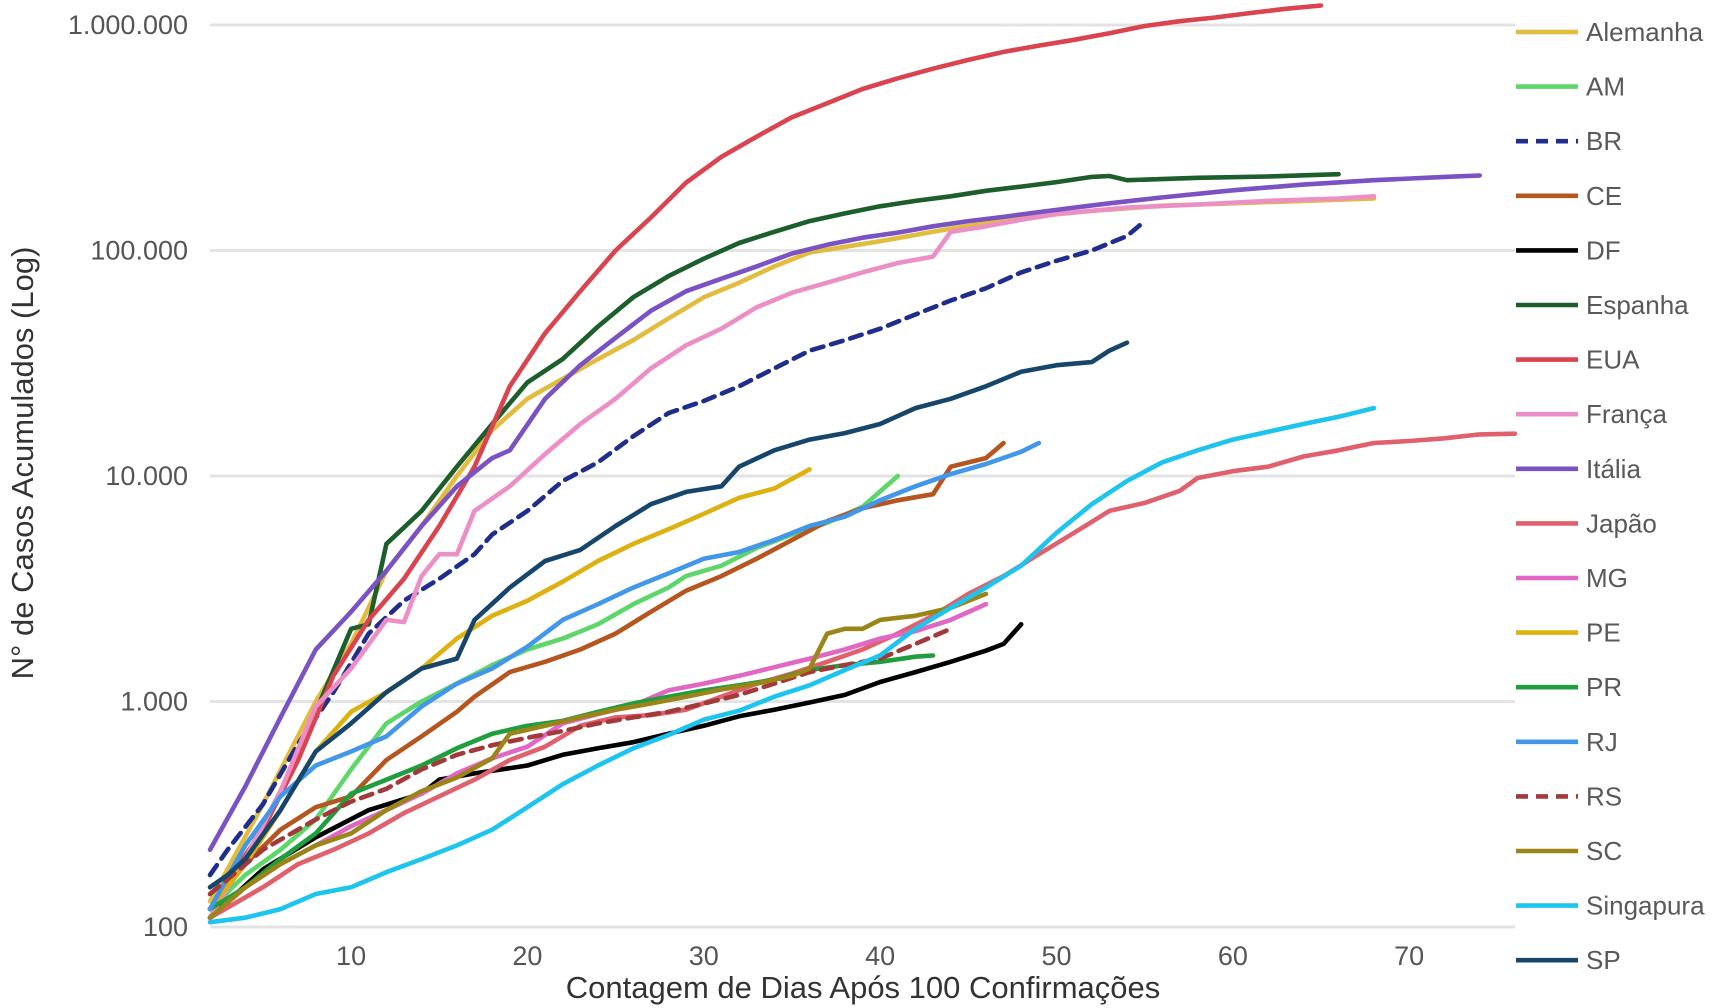  What do you see at coordinates (1602, 742) in the screenshot?
I see `legend-label: RJ` at bounding box center [1602, 742].